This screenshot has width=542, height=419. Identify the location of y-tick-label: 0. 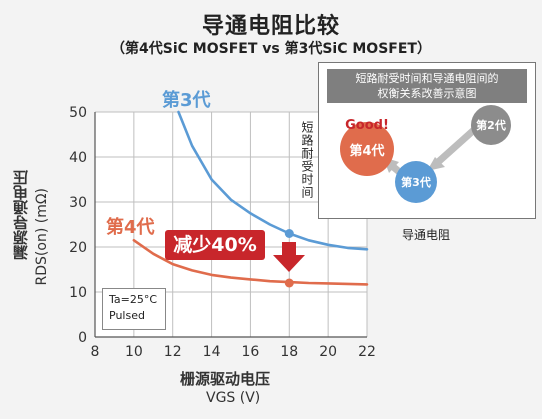
(82, 338).